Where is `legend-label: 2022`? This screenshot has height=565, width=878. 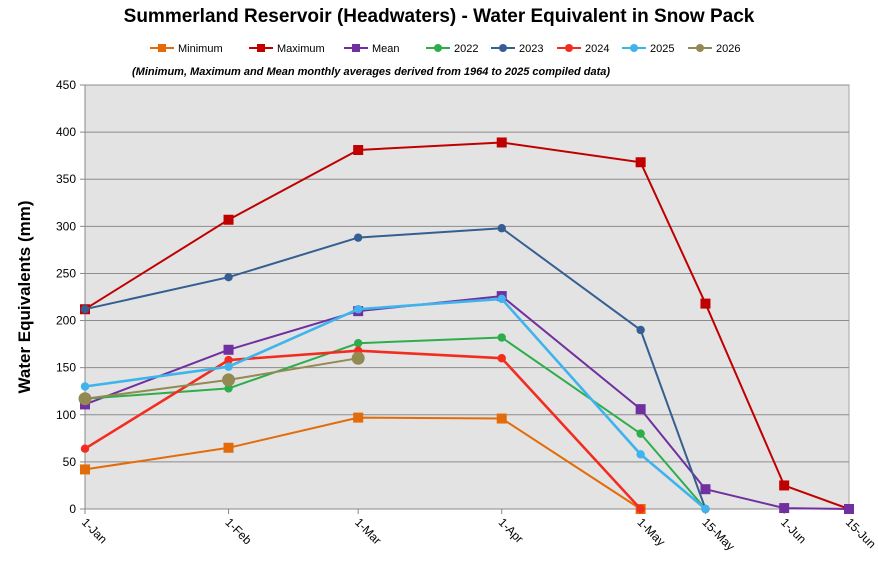
legend-label: 2022 is located at coordinates (466, 49).